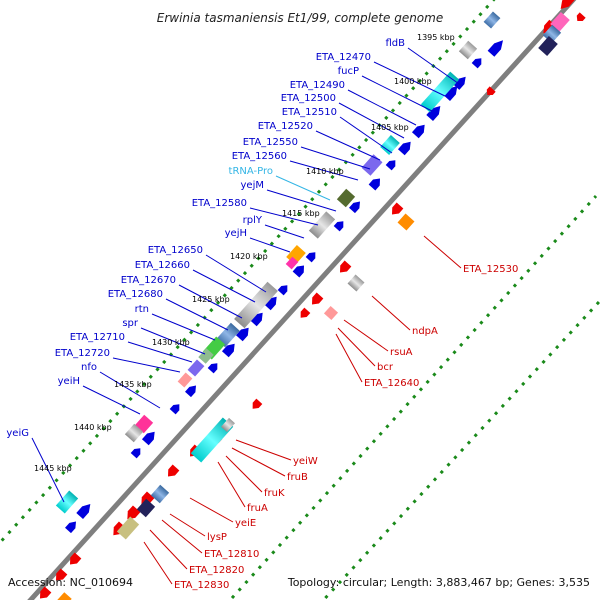  I want to click on kbp-tick-label: 1415 kbp, so click(301, 213).